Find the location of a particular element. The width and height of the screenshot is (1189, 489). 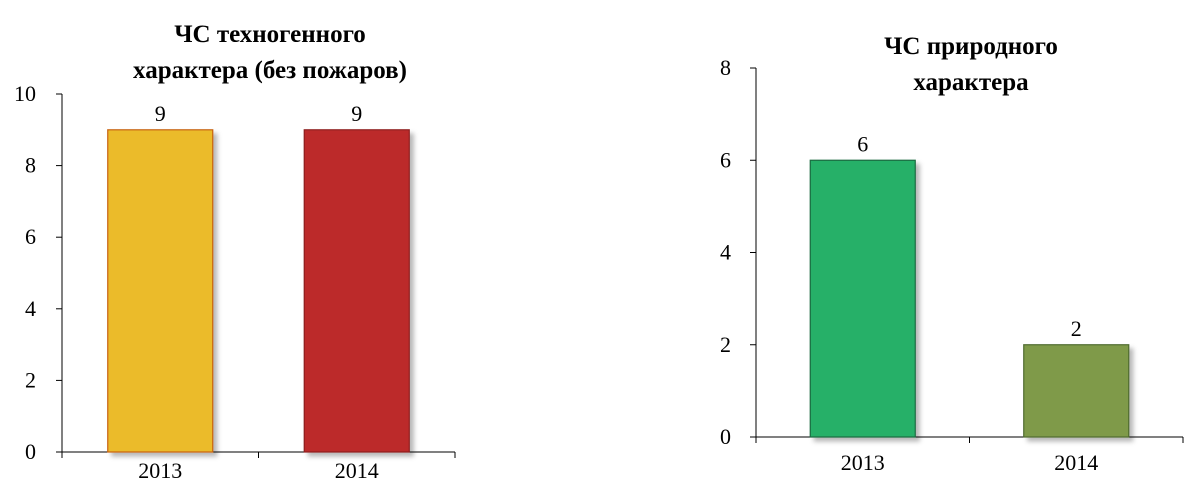

data-label: 2 is located at coordinates (1076, 328).